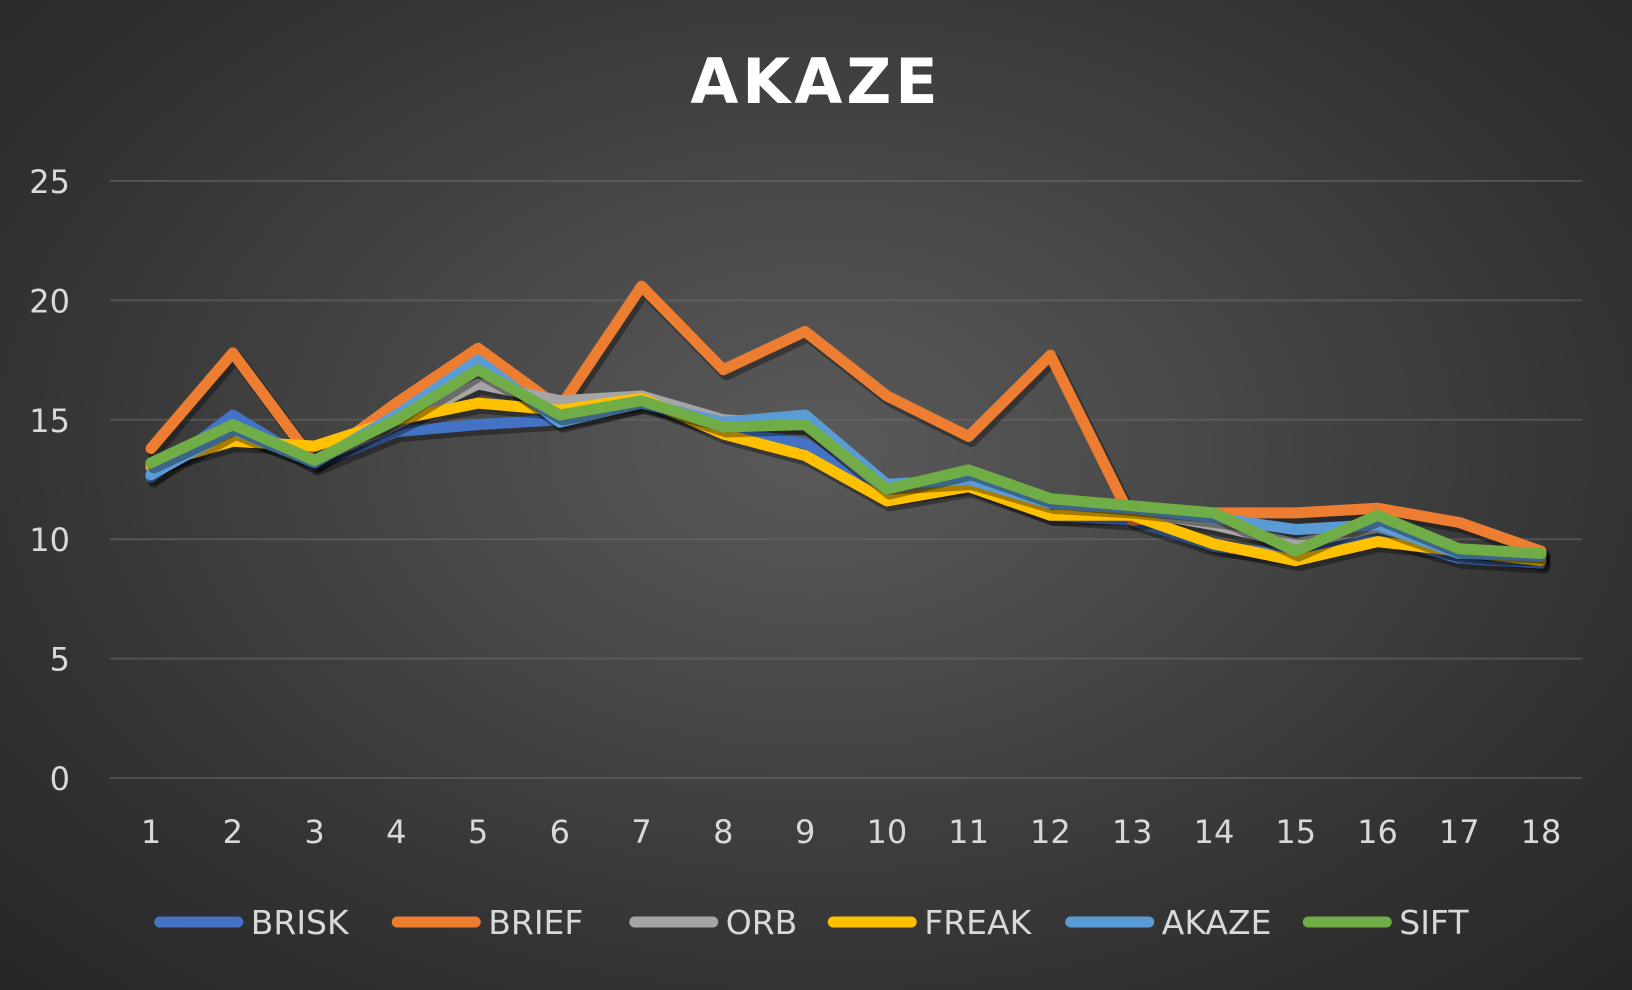  What do you see at coordinates (396, 832) in the screenshot?
I see `x-tick-label: 4` at bounding box center [396, 832].